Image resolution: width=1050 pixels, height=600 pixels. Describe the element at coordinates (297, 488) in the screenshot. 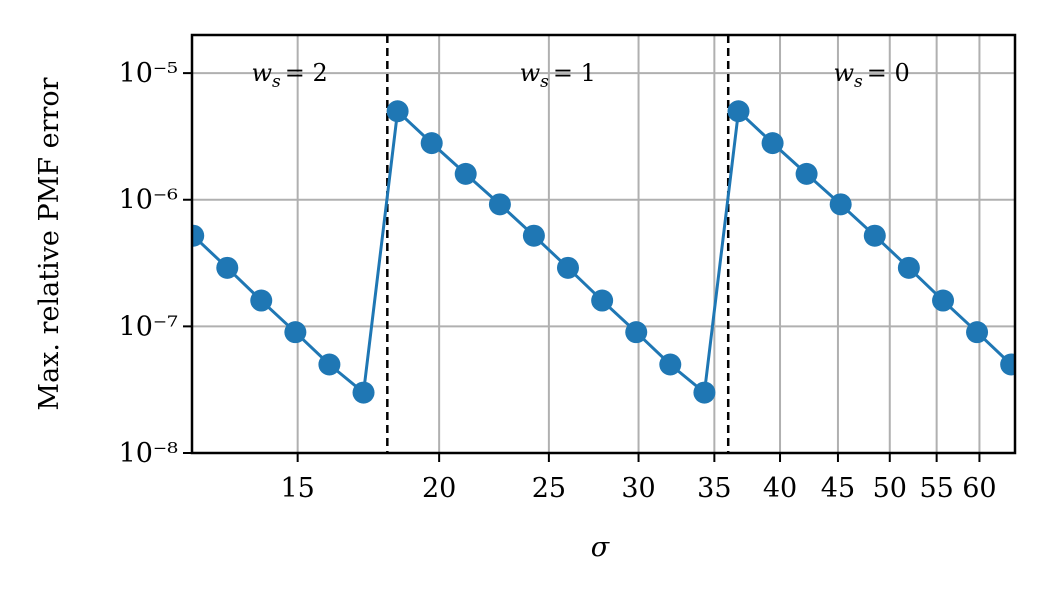

I see `x-tick-label: 15` at that location.